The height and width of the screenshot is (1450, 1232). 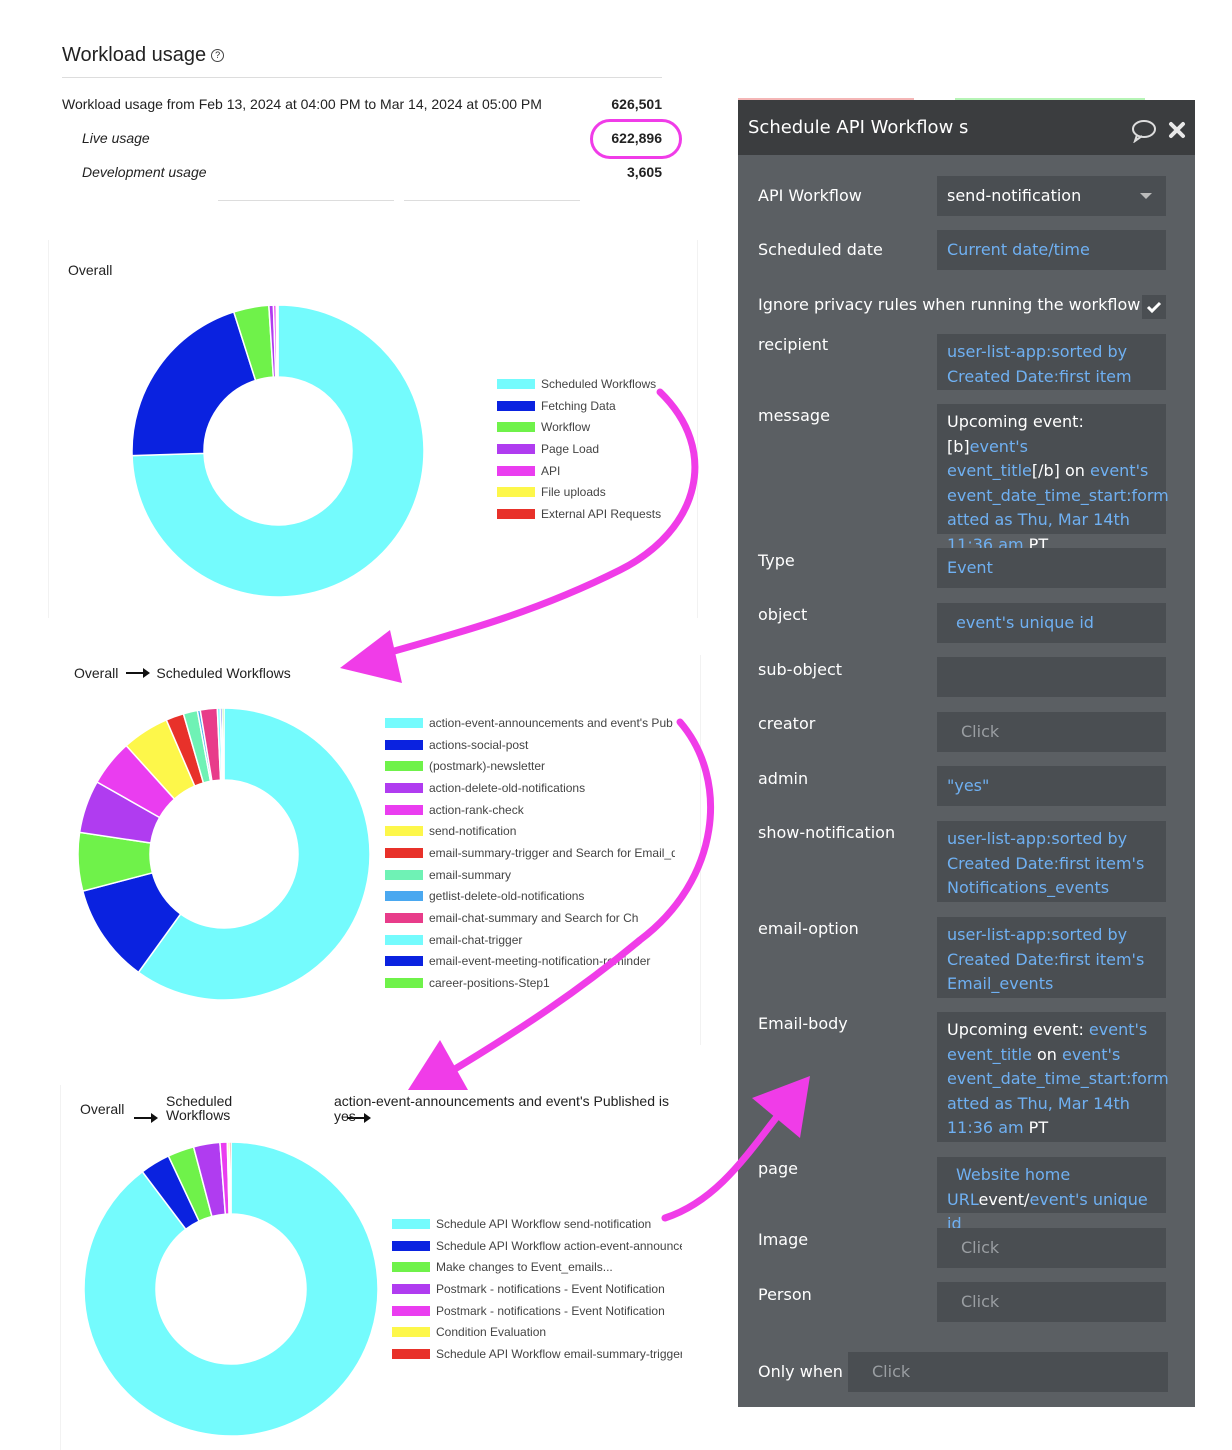 I want to click on legend-item: (postmark)-newsletter, so click(x=530, y=766).